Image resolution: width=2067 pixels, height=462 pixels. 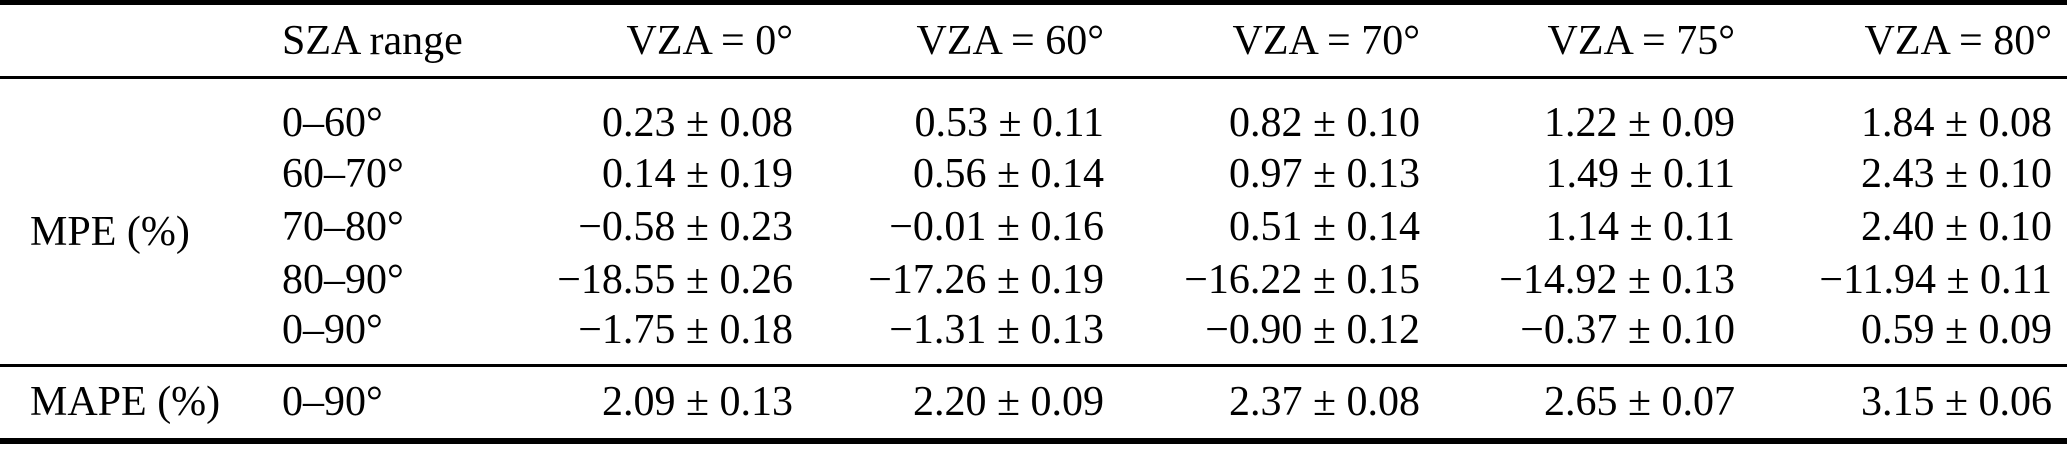 What do you see at coordinates (125, 402) in the screenshot?
I see `row-group-label-mape: MAPE (%)` at bounding box center [125, 402].